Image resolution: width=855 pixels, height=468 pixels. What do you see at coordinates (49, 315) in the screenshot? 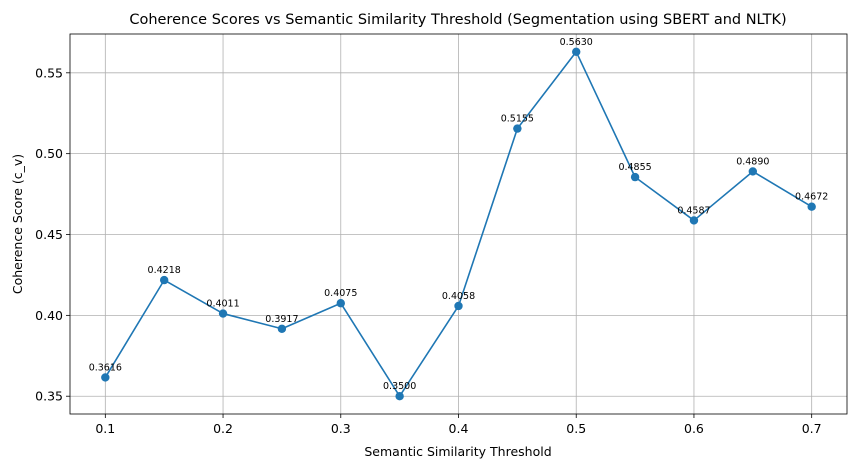
I see `y-tick-label: 0.40` at bounding box center [49, 315].